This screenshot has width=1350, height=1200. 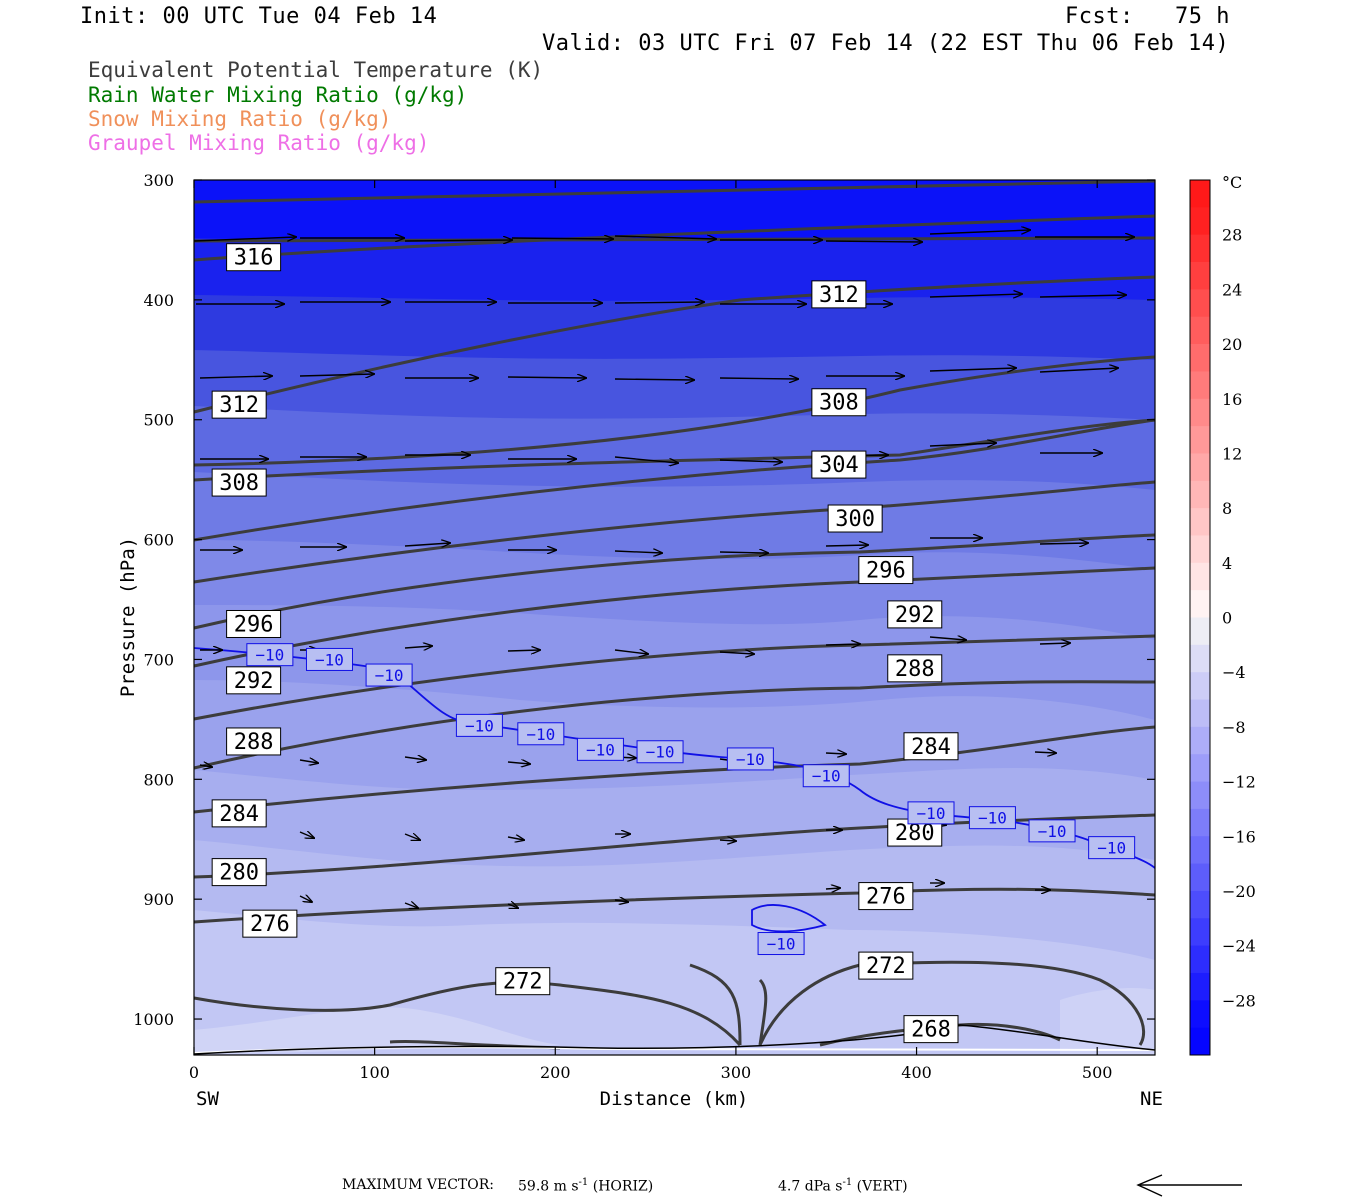 What do you see at coordinates (1234, 672) in the screenshot?
I see `colorbar-label: −4` at bounding box center [1234, 672].